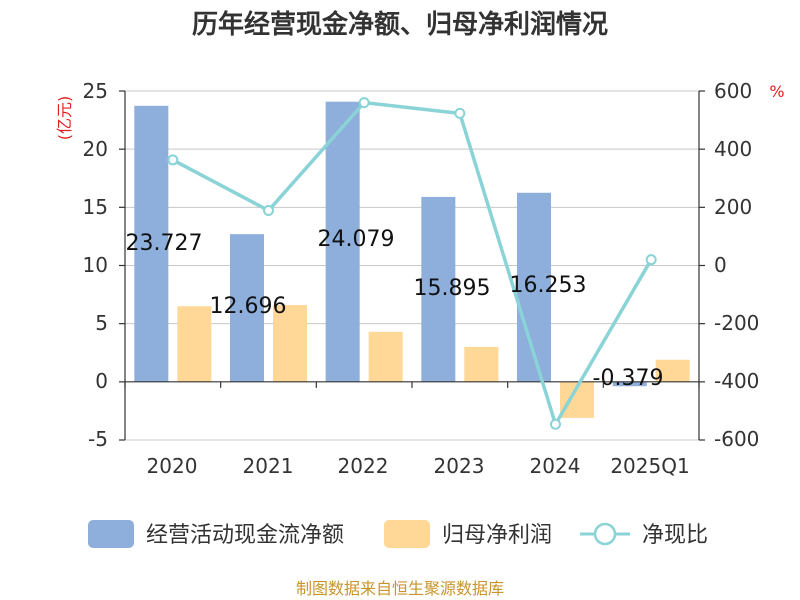  Describe the element at coordinates (555, 466) in the screenshot. I see `x-tick: 2024` at that location.